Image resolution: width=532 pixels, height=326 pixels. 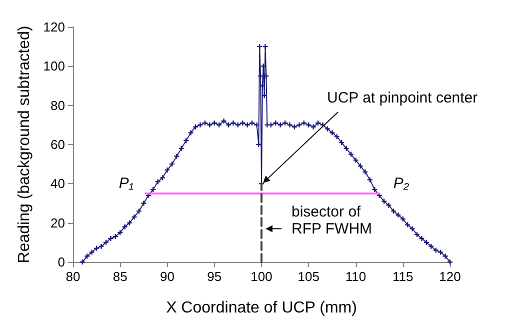 I want to click on x-tick-label: 85, so click(x=120, y=276).